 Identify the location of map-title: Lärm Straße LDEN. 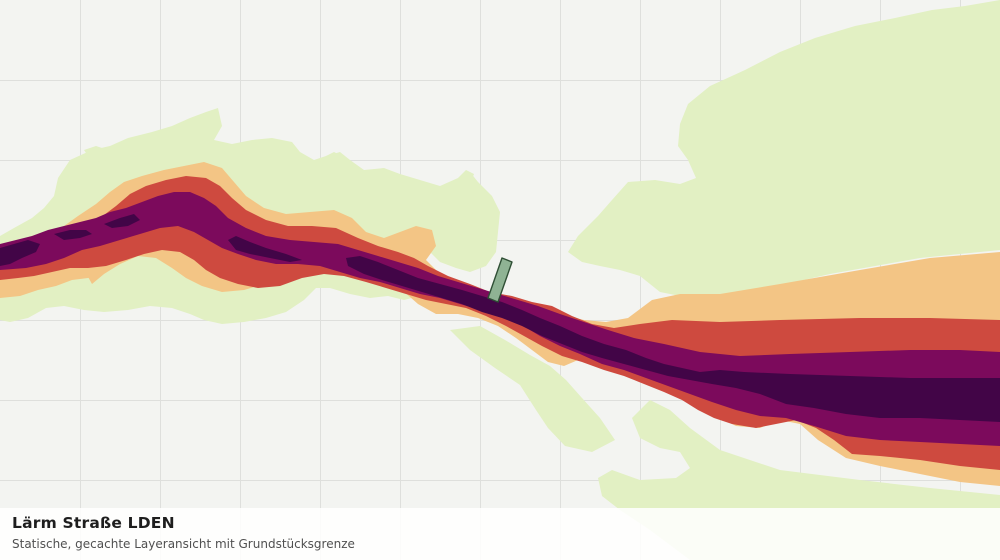
(93, 523).